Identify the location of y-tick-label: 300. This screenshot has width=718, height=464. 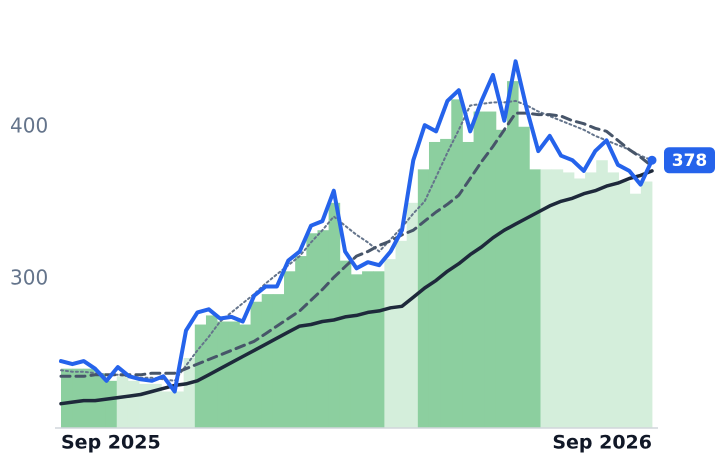
(29, 277).